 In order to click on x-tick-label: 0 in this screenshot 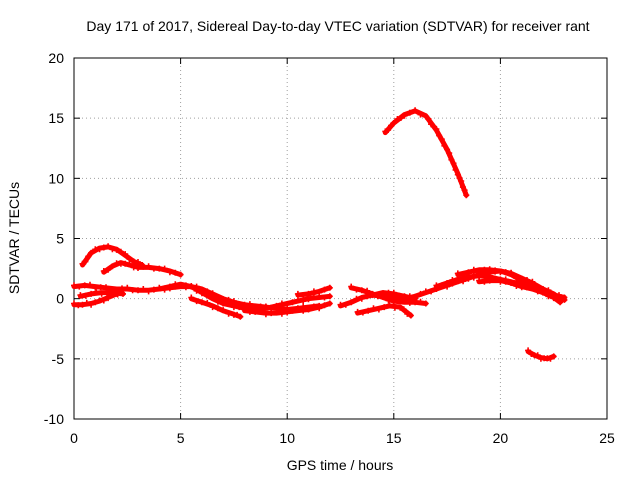, I will do `click(74, 438)`.